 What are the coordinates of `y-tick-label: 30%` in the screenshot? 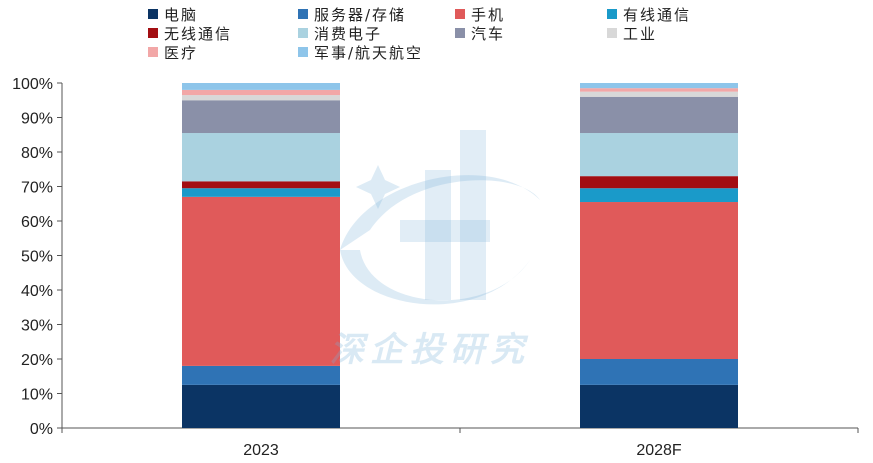 It's located at (37, 326).